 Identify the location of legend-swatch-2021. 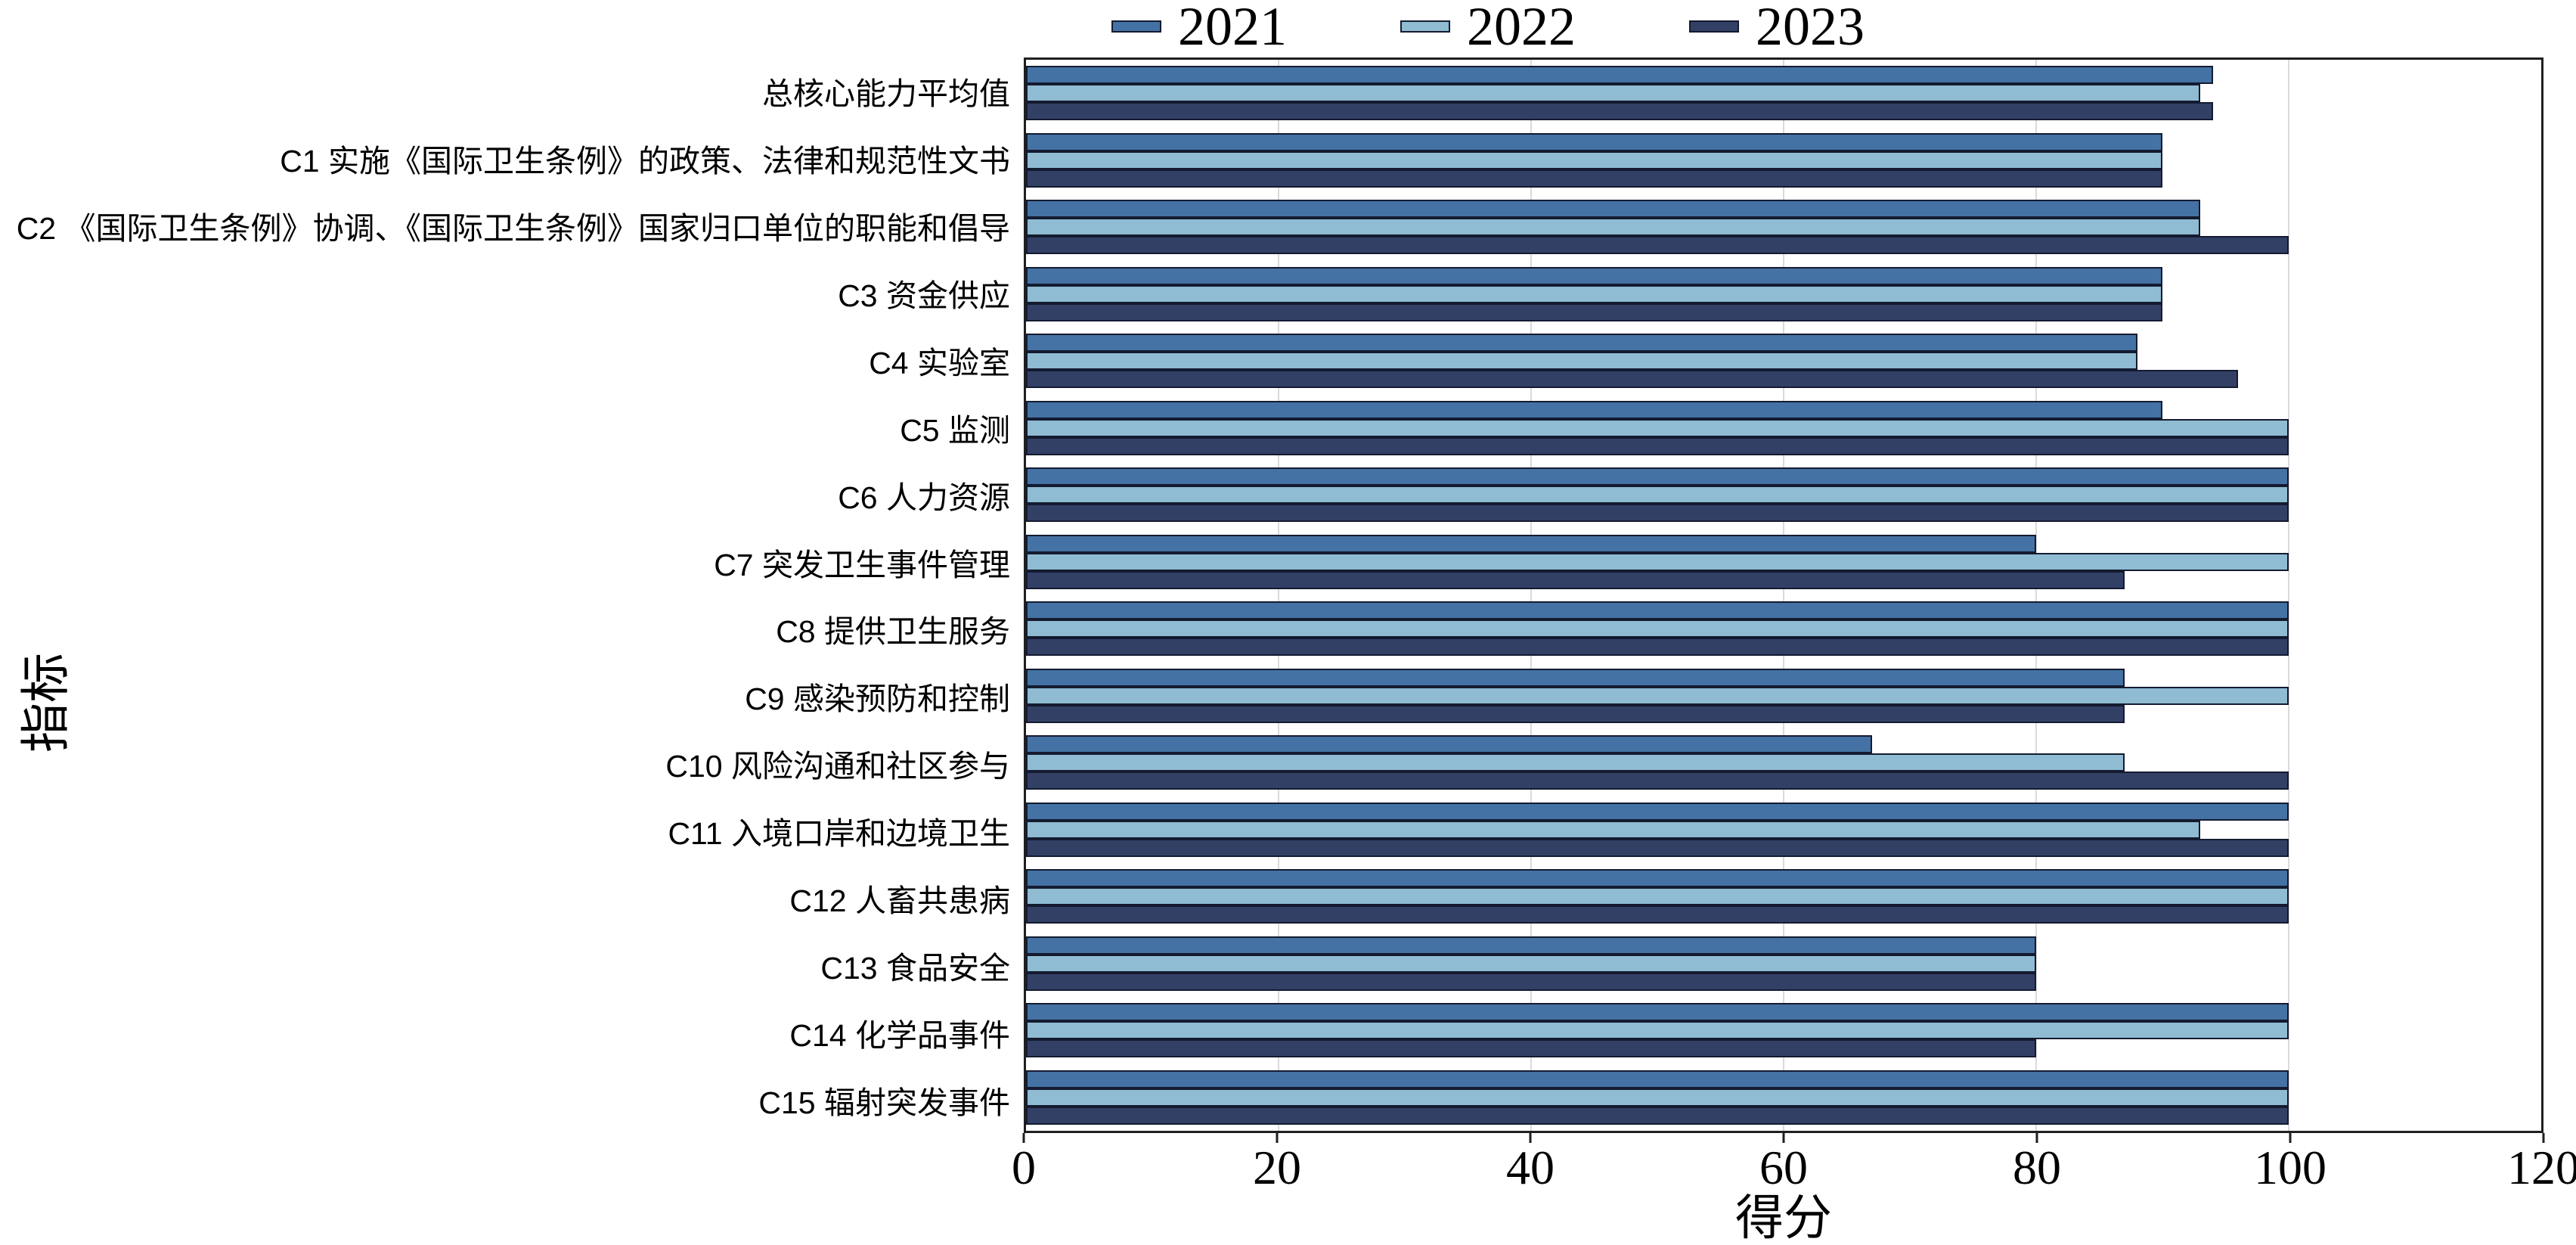
(1136, 26).